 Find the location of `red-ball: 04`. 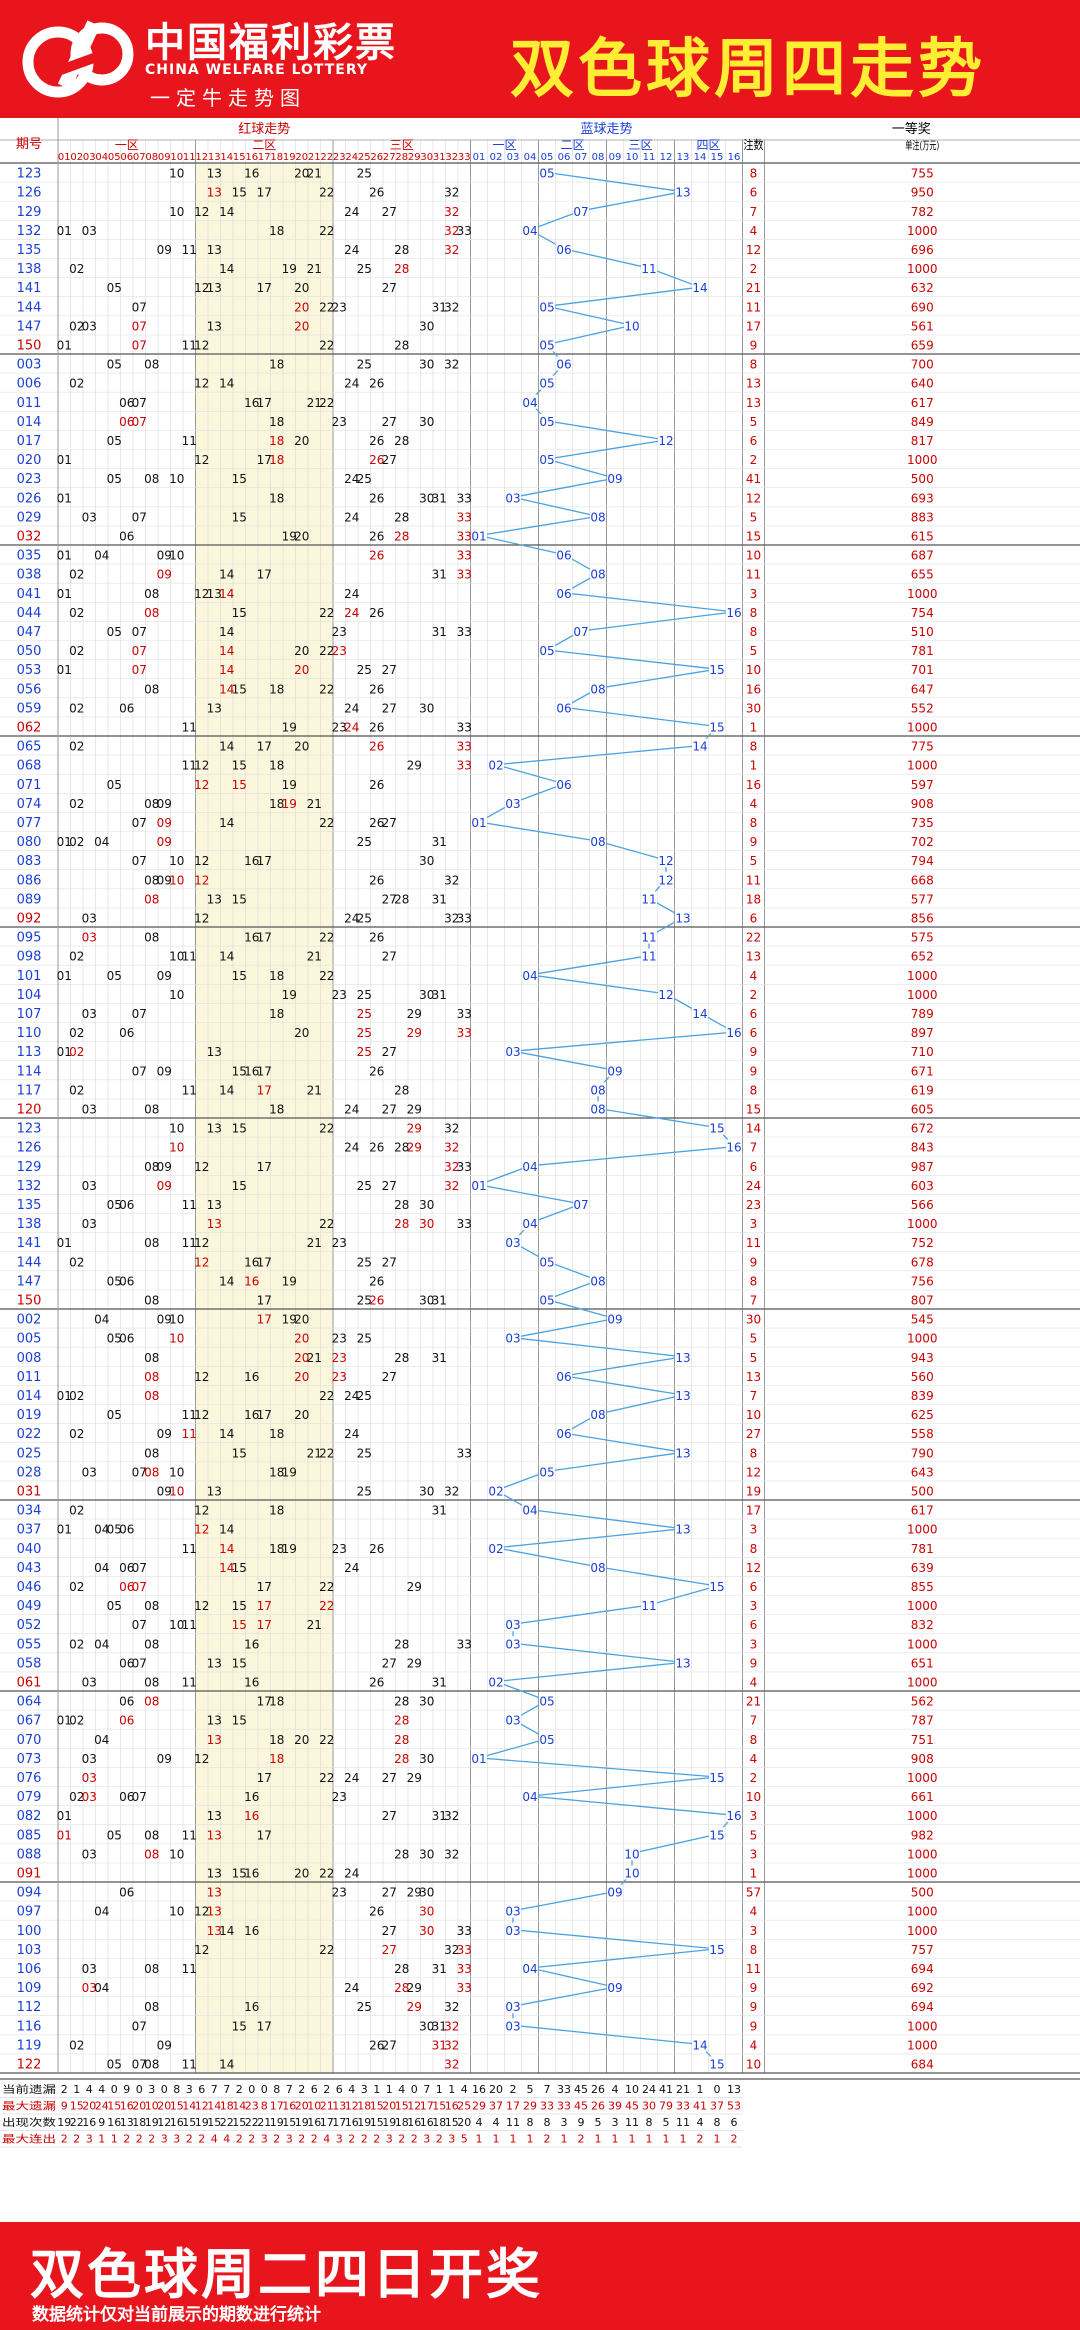

red-ball: 04 is located at coordinates (101, 1912).